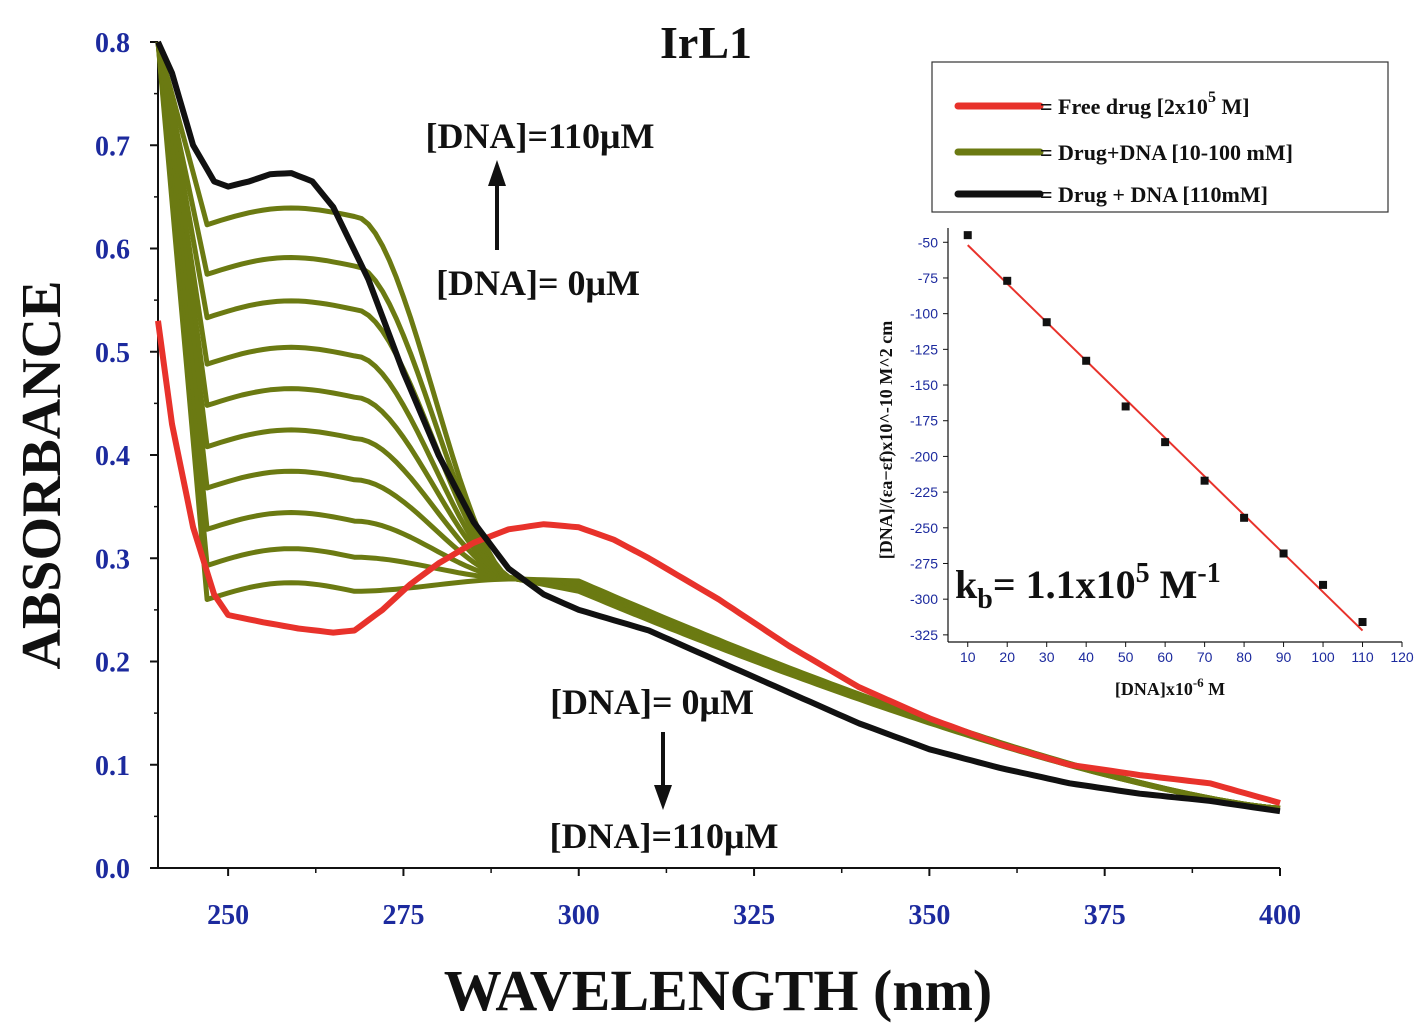 Image resolution: width=1418 pixels, height=1030 pixels. Describe the element at coordinates (1284, 657) in the screenshot. I see `inset-x-tick-label: 90` at that location.